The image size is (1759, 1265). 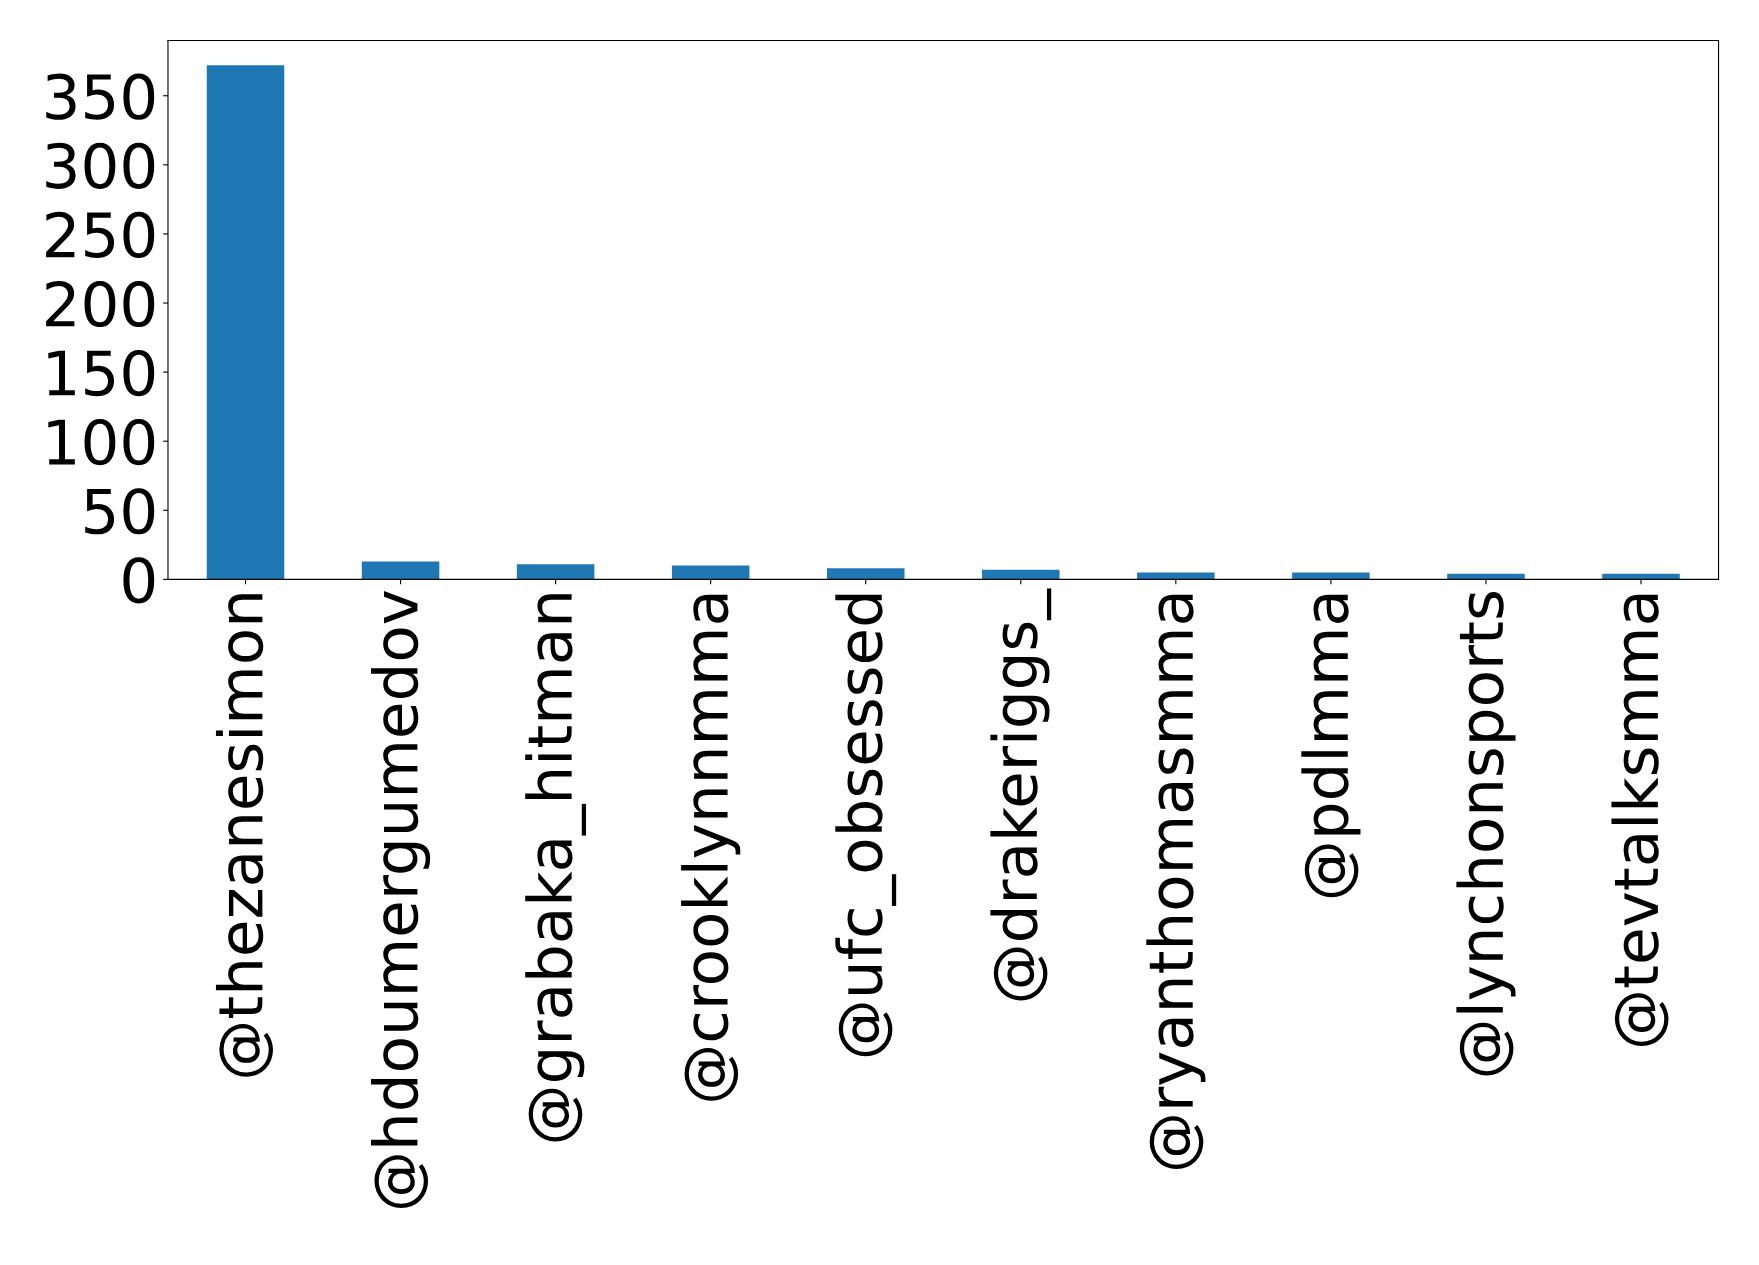 What do you see at coordinates (401, 899) in the screenshot?
I see `x-tick-label: @hdoumergumedov` at bounding box center [401, 899].